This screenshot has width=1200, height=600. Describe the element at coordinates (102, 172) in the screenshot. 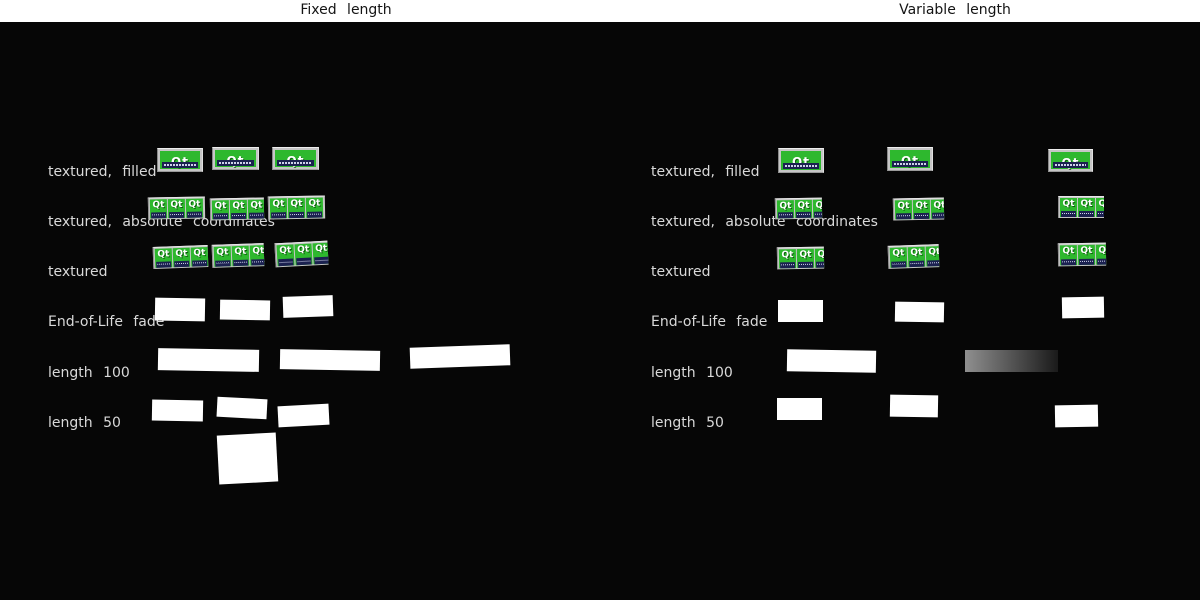

I see `row-label: textured, filled` at that location.